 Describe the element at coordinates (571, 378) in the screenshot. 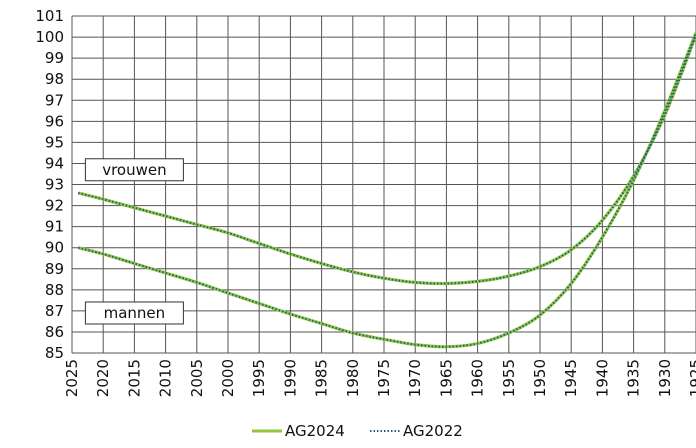

I see `x-tick-label: 1945` at that location.